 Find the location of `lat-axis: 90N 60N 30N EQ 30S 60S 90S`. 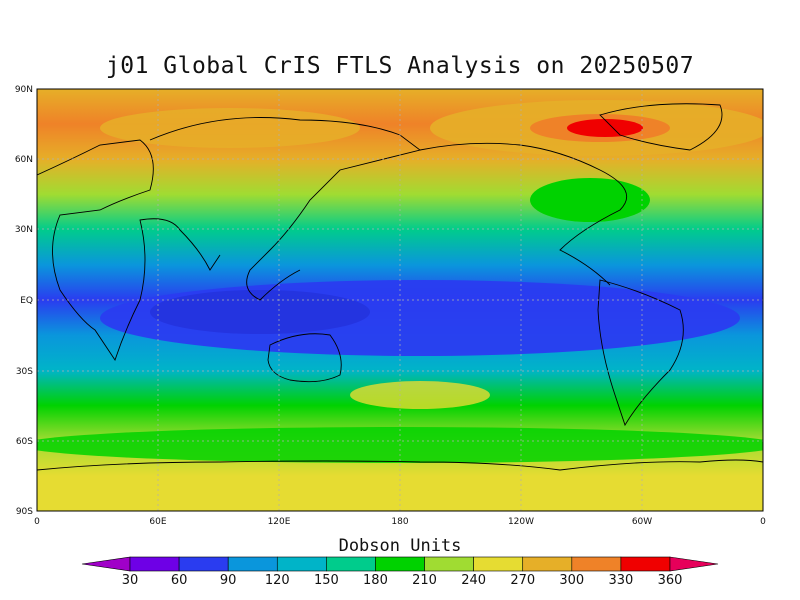

lat-axis: 90N 60N 30N EQ 30S 60S 90S is located at coordinates (24, 301).